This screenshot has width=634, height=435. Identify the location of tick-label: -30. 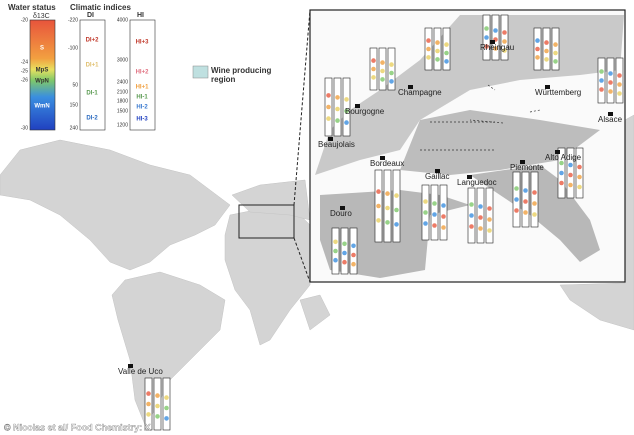
(24, 128).